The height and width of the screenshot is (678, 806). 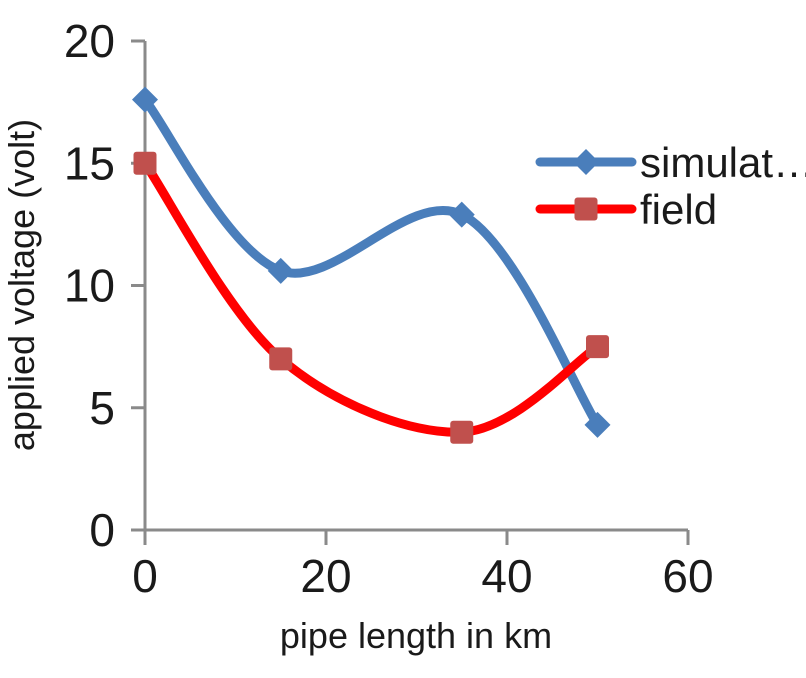 I want to click on legend-item: field, so click(x=626, y=209).